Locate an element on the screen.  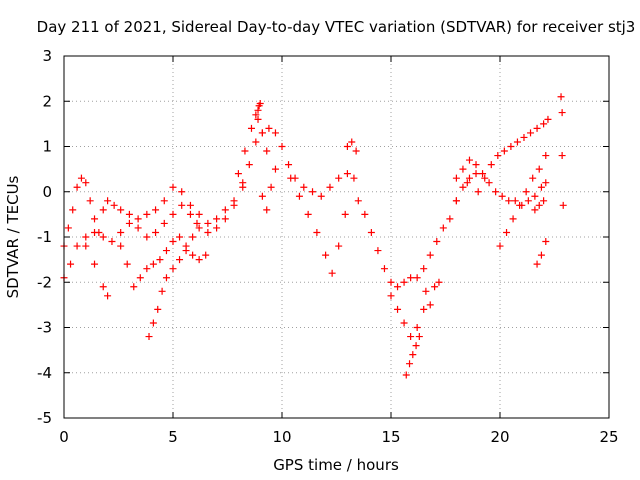
y-tick-label: 0 is located at coordinates (47, 192).